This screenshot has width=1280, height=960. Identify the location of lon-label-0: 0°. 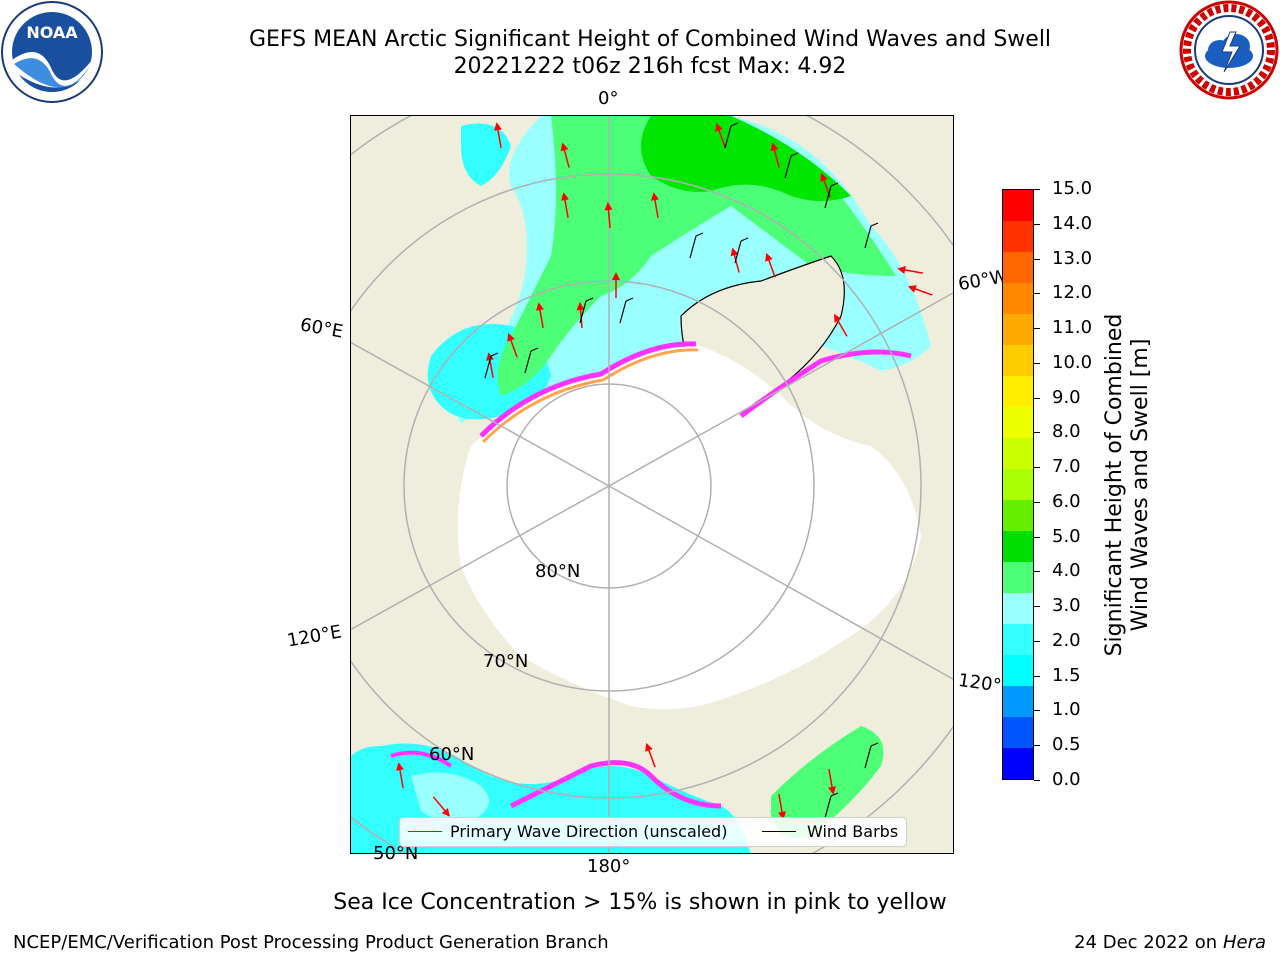
(608, 98).